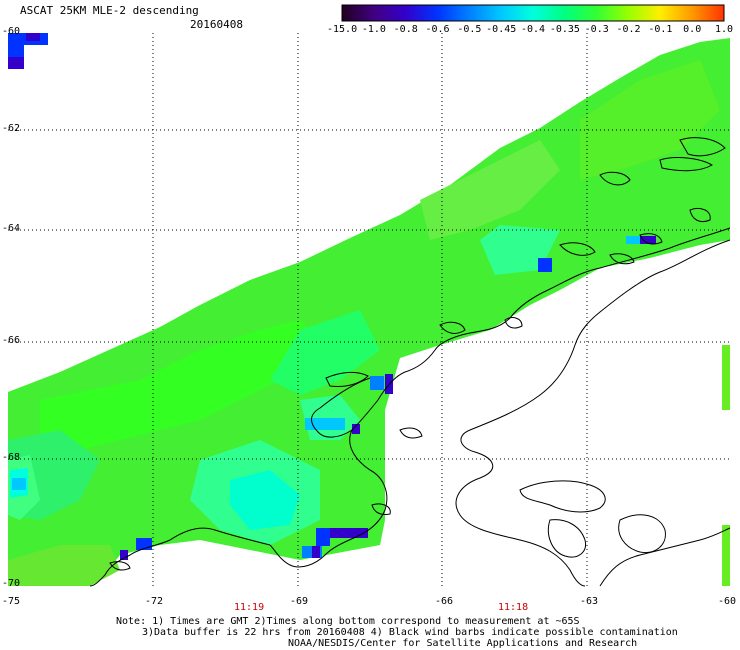 The image size is (740, 650). I want to click on colorbar-tick-label: -0.6, so click(437, 29).